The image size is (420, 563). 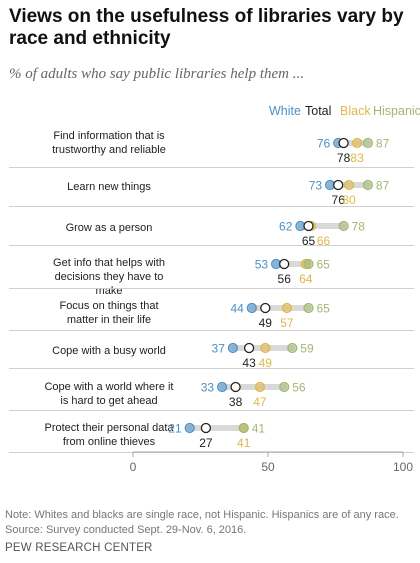 What do you see at coordinates (206, 443) in the screenshot?
I see `value-label-total: 27` at bounding box center [206, 443].